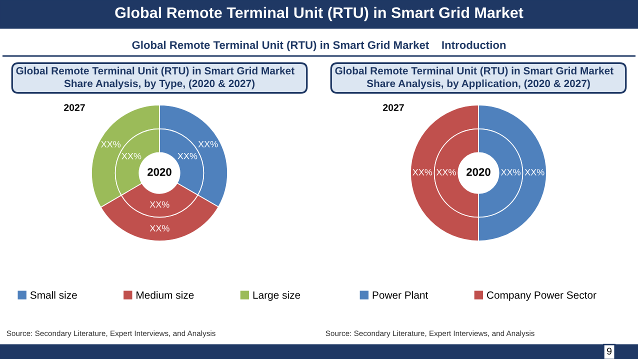 This screenshot has height=359, width=638. Describe the element at coordinates (165, 295) in the screenshot. I see `legend-label: Medium size` at that location.